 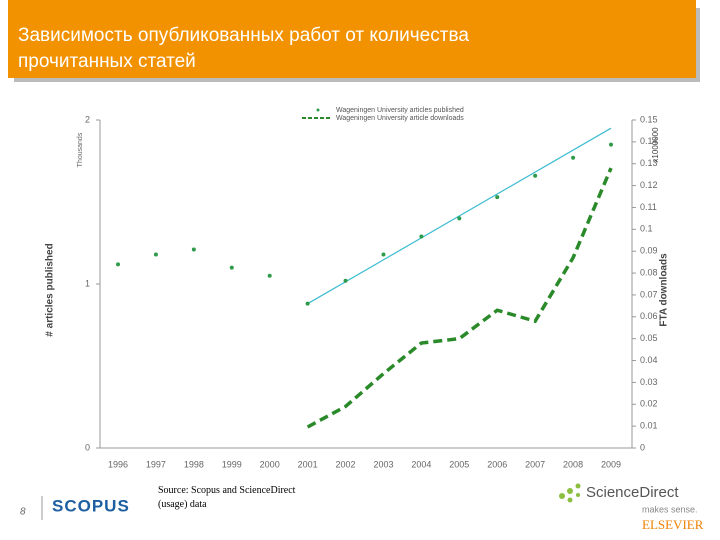 What do you see at coordinates (308, 464) in the screenshot?
I see `x-tick-label: 2001` at bounding box center [308, 464].